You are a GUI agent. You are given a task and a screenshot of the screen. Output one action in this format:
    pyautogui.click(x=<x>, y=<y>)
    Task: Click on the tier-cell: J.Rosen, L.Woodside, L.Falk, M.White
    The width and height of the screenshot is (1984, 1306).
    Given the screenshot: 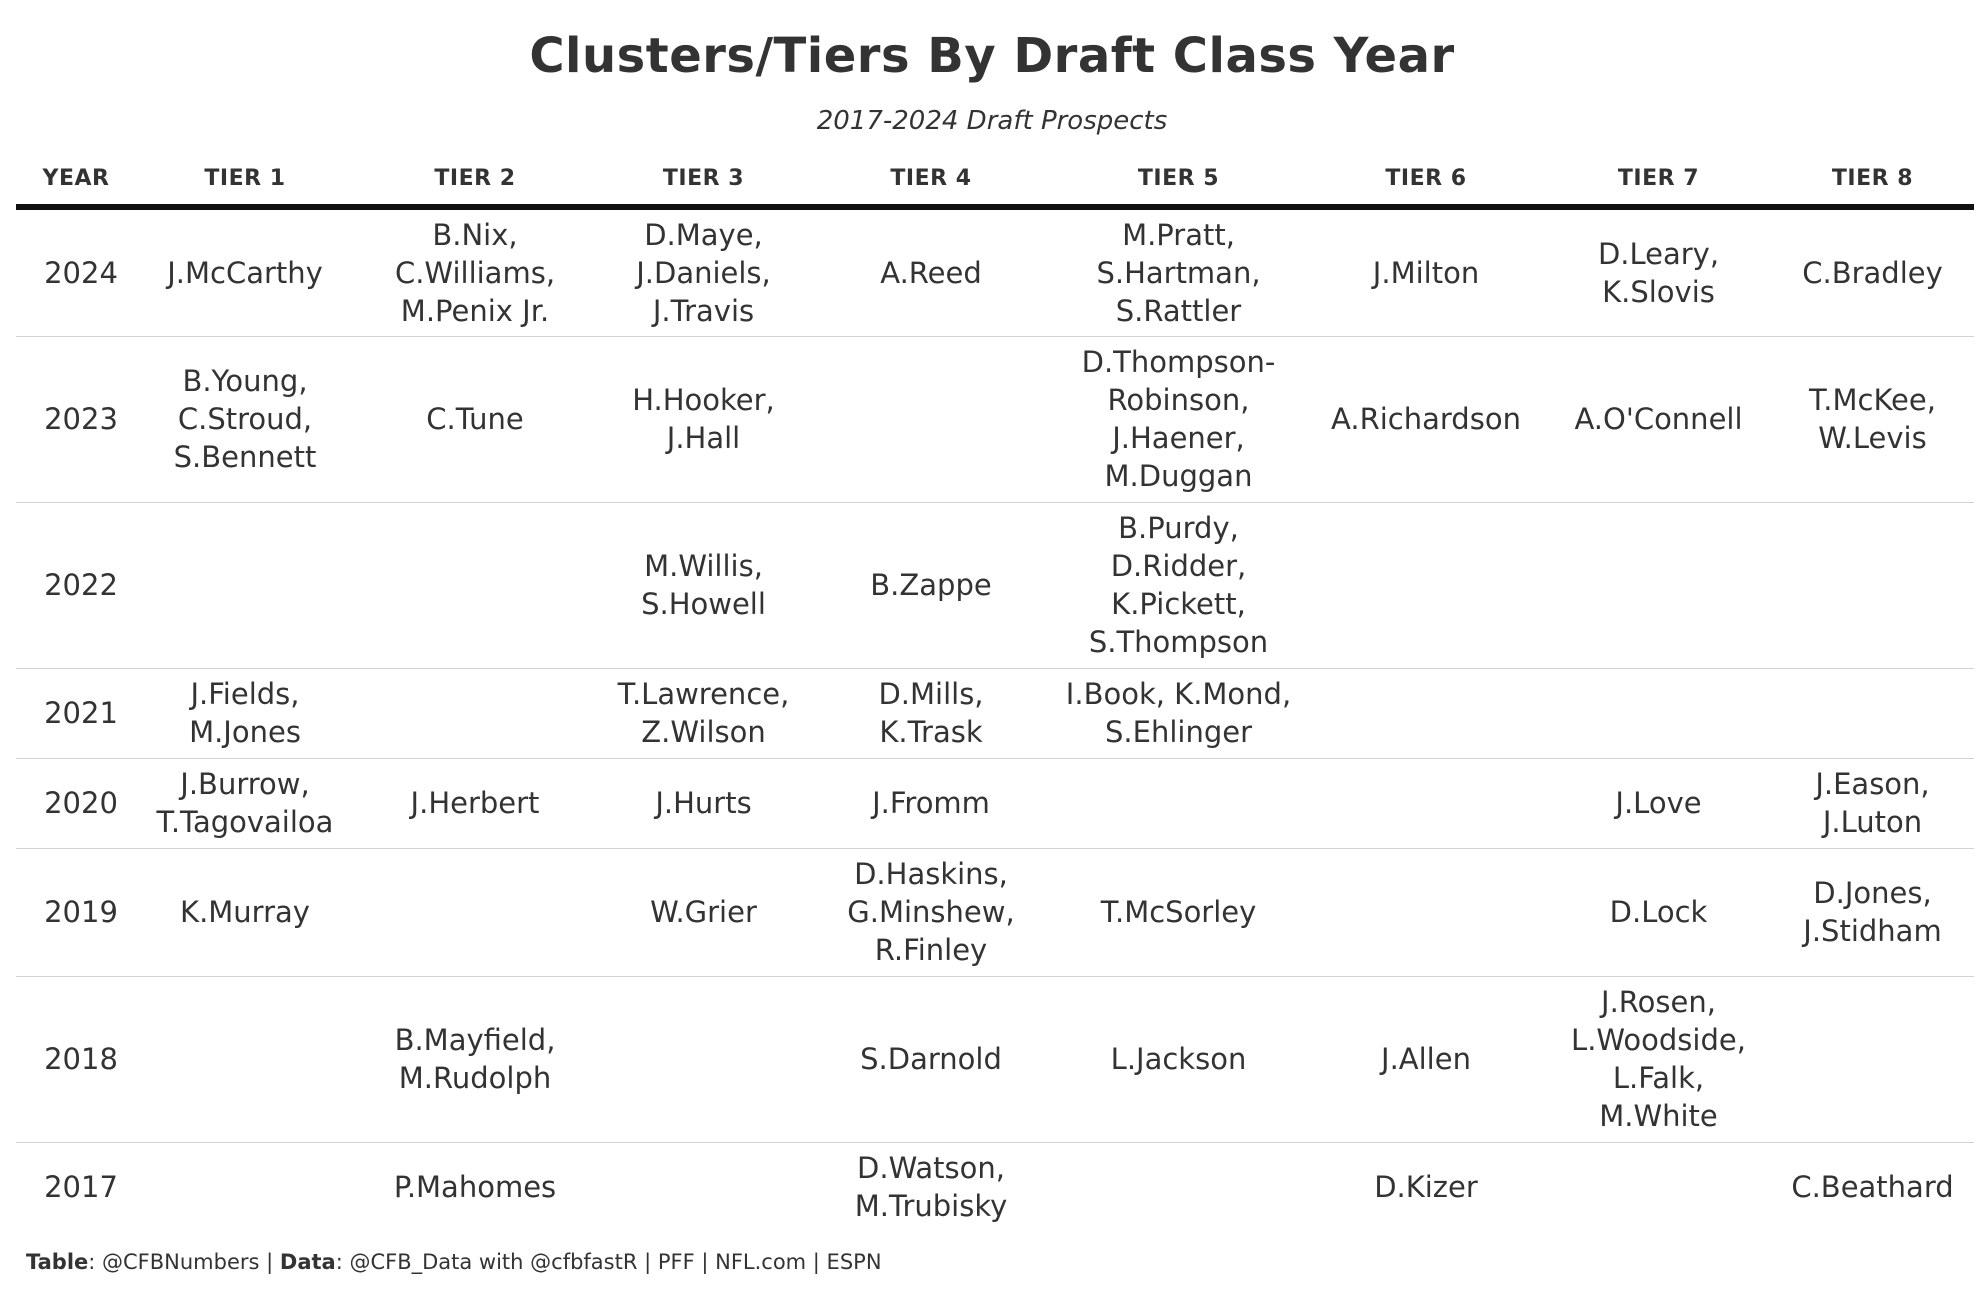 What is the action you would take?
    pyautogui.click(x=1658, y=1058)
    